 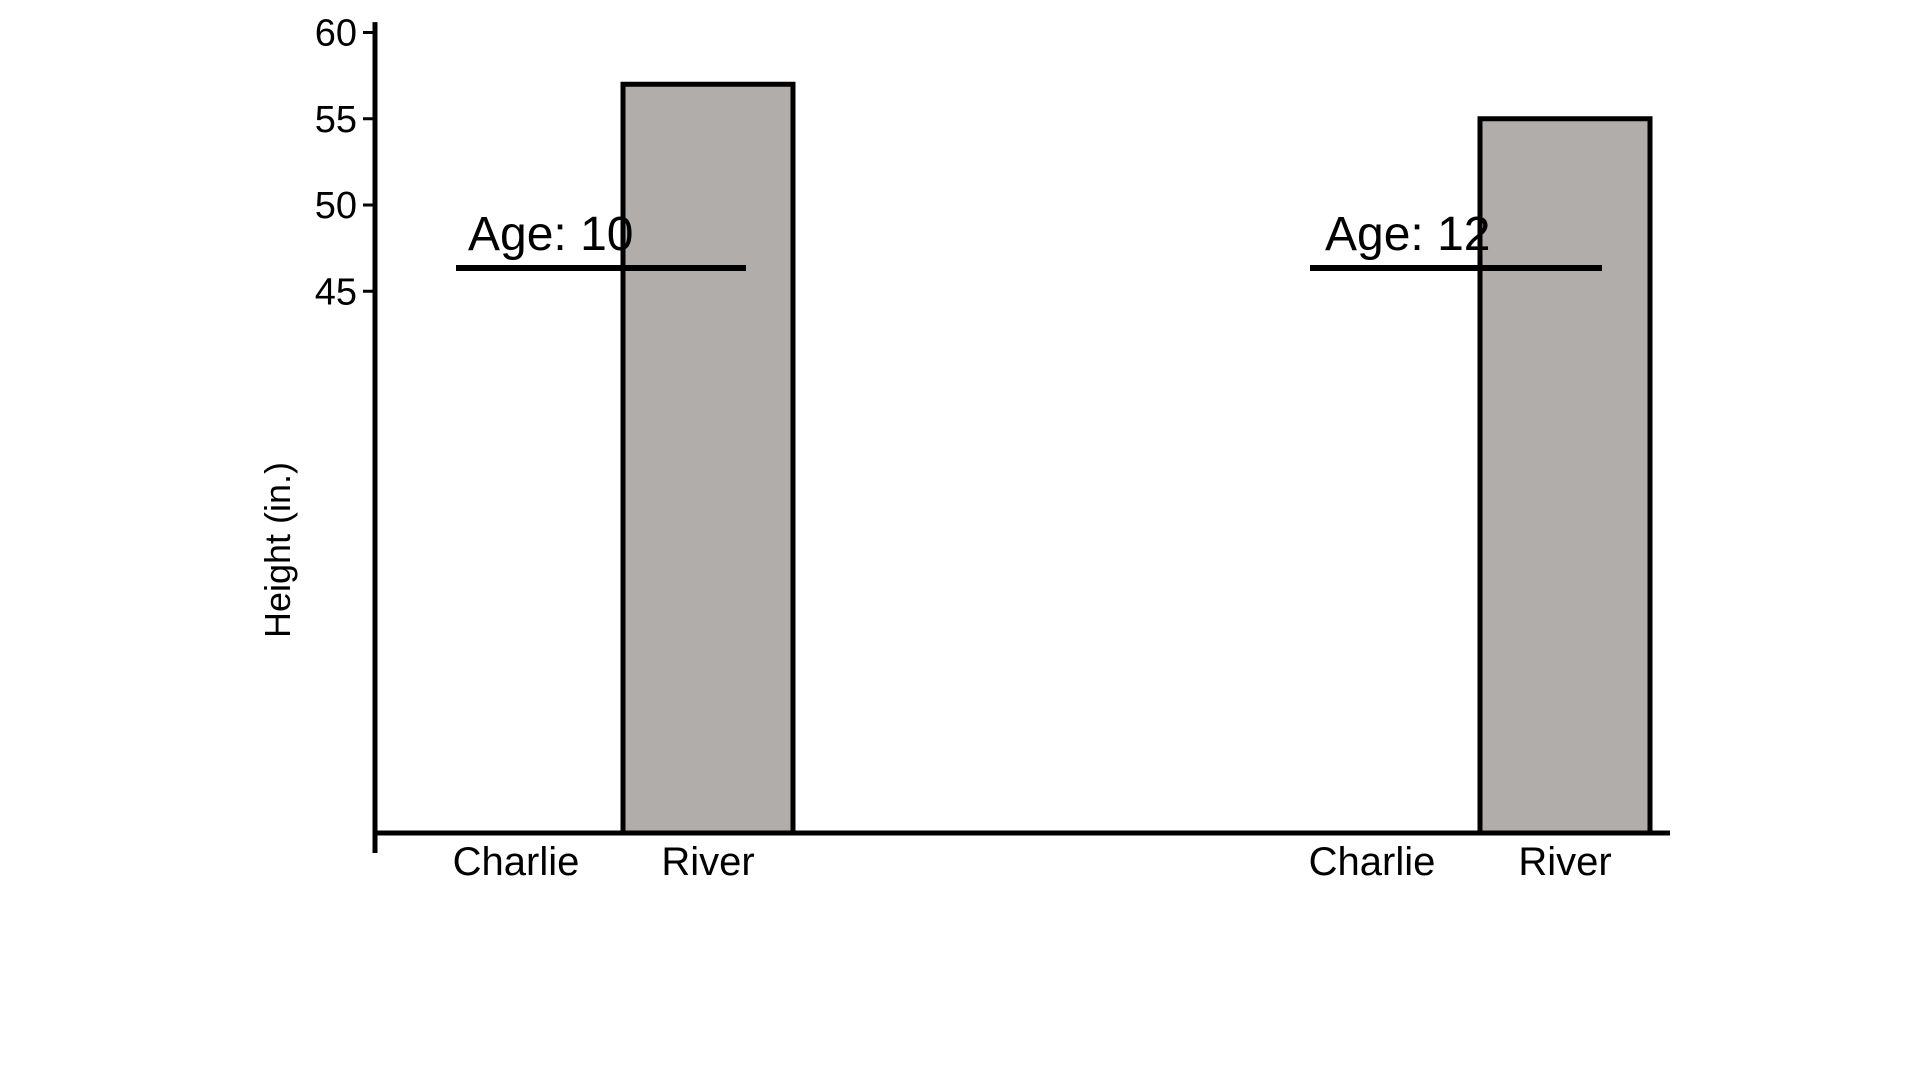 What do you see at coordinates (550, 234) in the screenshot?
I see `group-label: Age: 10` at bounding box center [550, 234].